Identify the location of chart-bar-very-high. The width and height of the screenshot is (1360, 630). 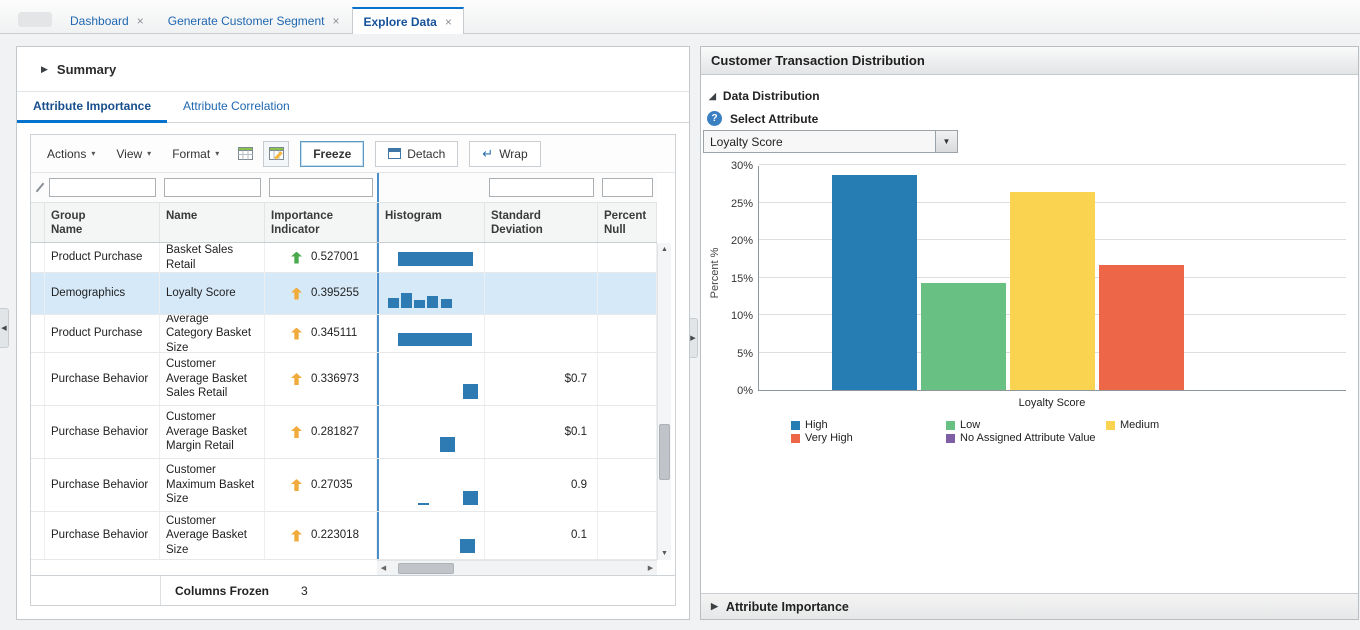
(1141, 327).